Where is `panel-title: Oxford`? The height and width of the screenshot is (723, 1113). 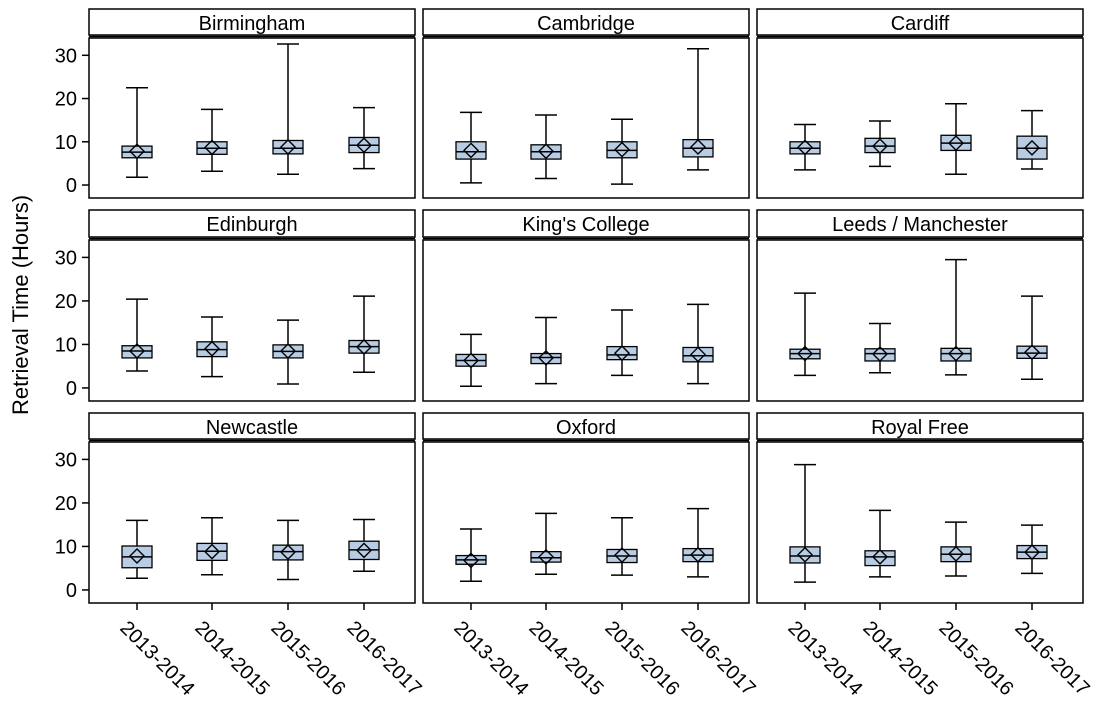 panel-title: Oxford is located at coordinates (586, 428).